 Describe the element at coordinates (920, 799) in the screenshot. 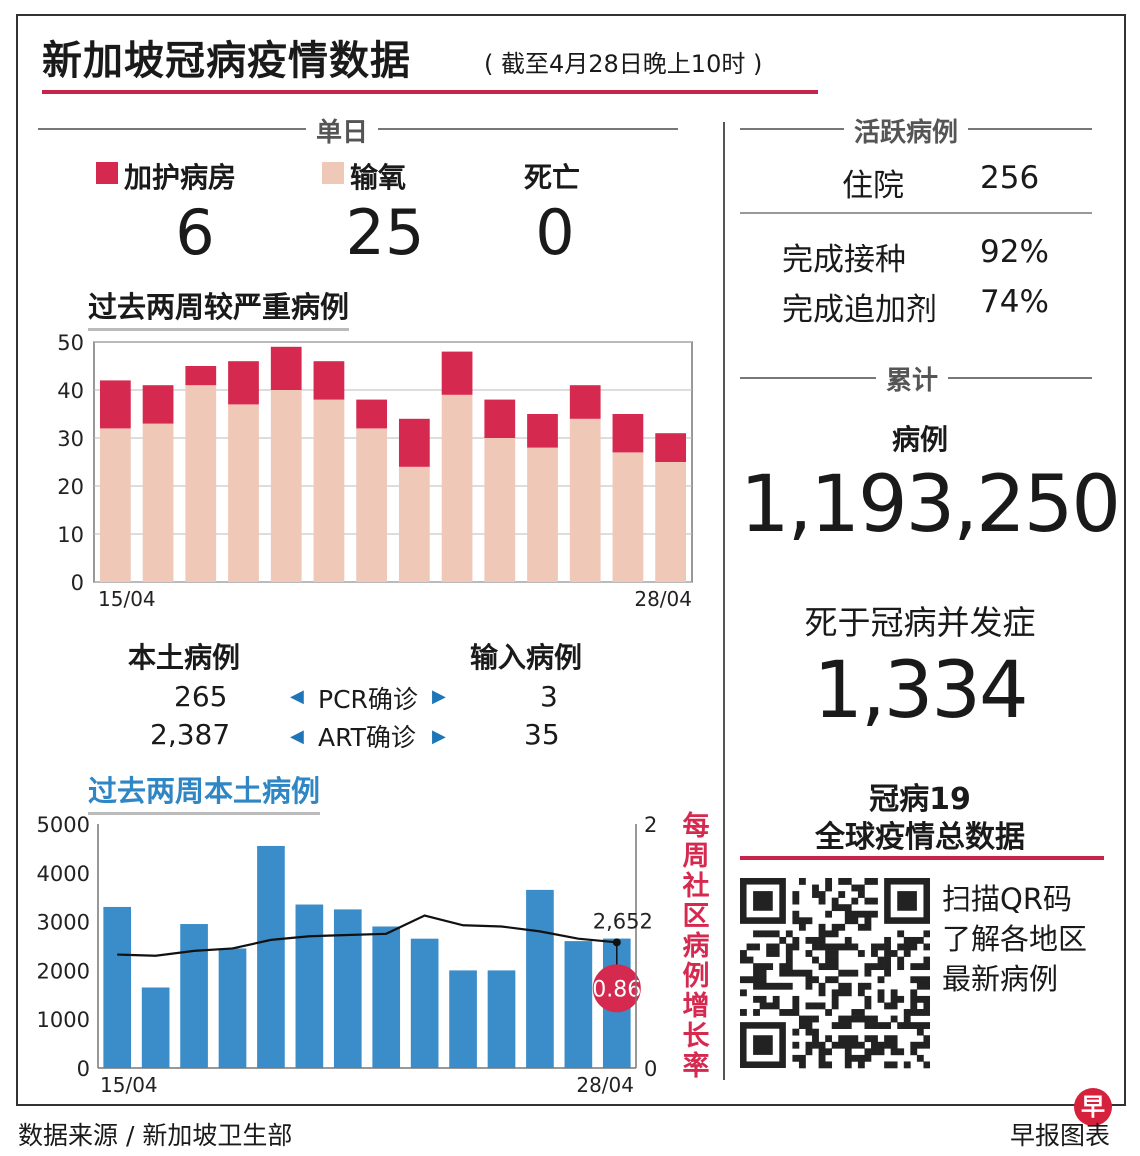

I see `global-title-line1: 冠病19` at that location.